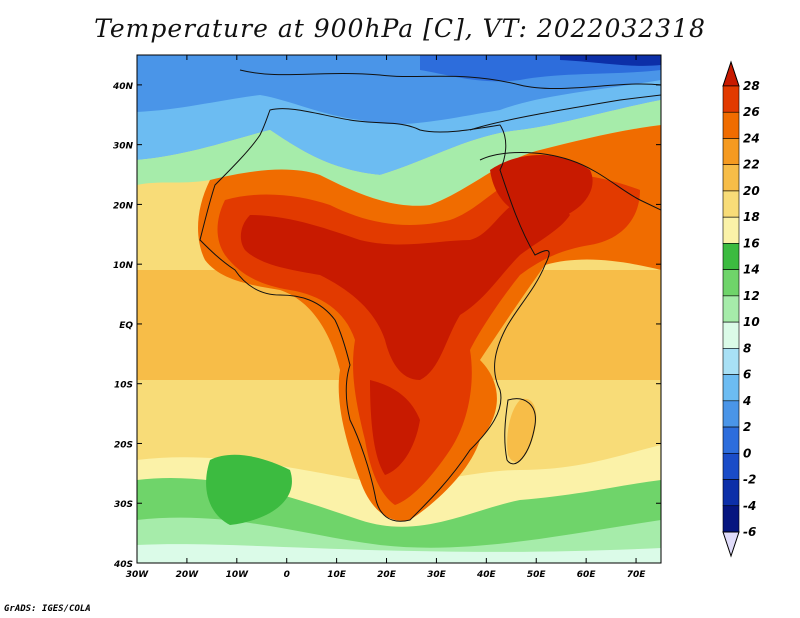 This screenshot has width=800, height=618. I want to click on colorbar-label: 6, so click(747, 375).